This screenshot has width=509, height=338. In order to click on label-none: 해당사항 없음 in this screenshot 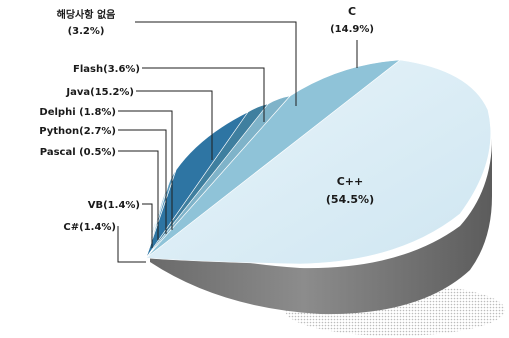, I will do `click(86, 14)`.